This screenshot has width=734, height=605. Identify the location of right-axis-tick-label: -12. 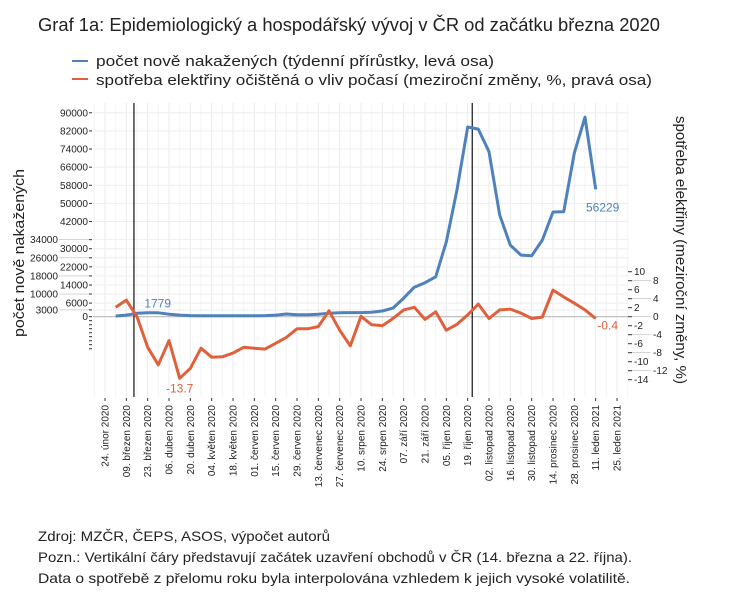
(660, 371).